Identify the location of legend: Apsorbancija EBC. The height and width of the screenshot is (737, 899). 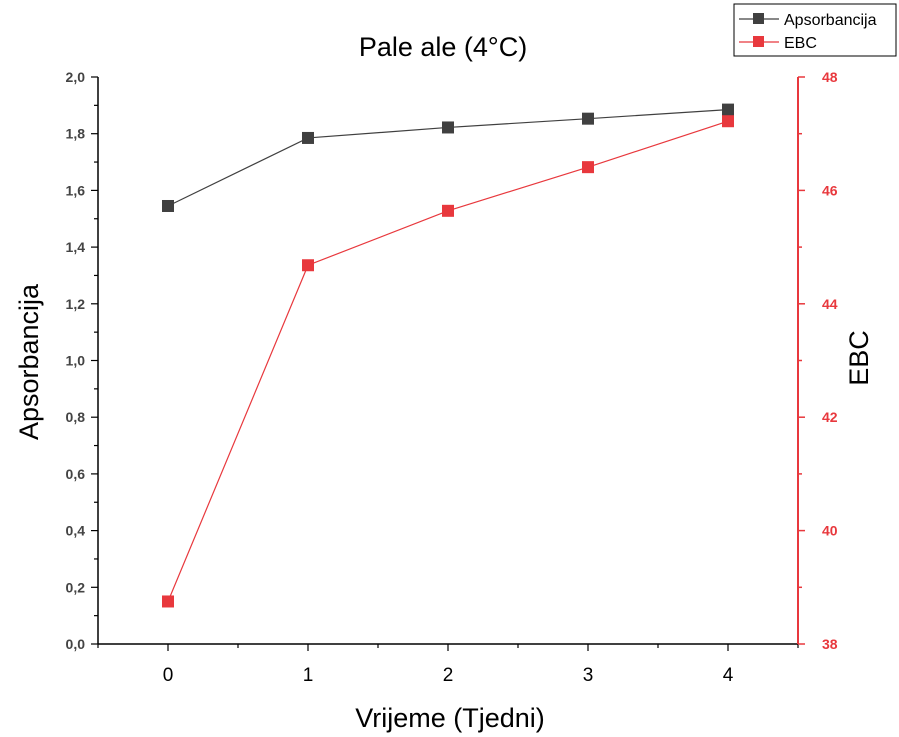
(815, 30).